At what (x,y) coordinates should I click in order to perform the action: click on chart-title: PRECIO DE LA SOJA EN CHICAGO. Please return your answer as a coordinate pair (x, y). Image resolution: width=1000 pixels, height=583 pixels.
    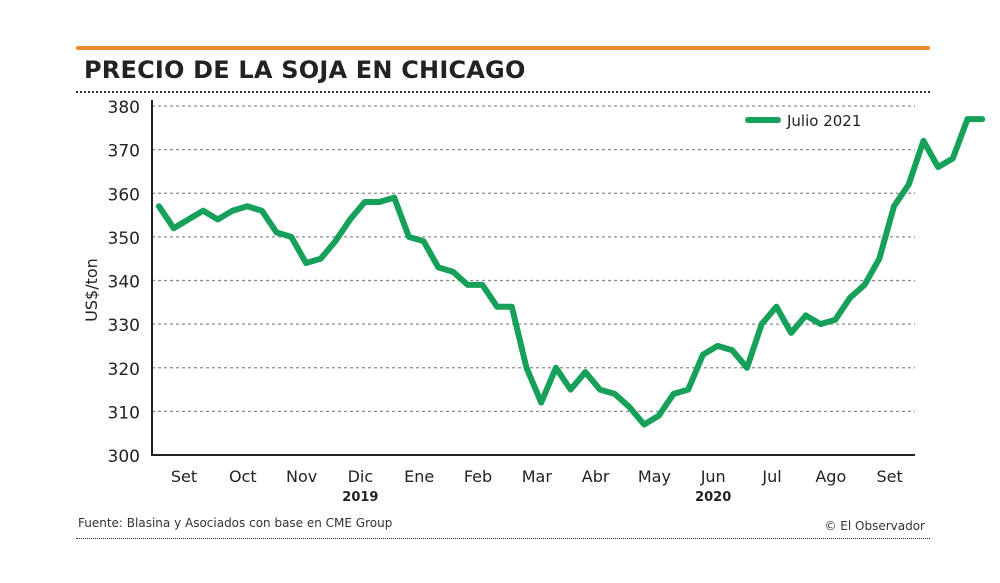
    Looking at the image, I should click on (305, 70).